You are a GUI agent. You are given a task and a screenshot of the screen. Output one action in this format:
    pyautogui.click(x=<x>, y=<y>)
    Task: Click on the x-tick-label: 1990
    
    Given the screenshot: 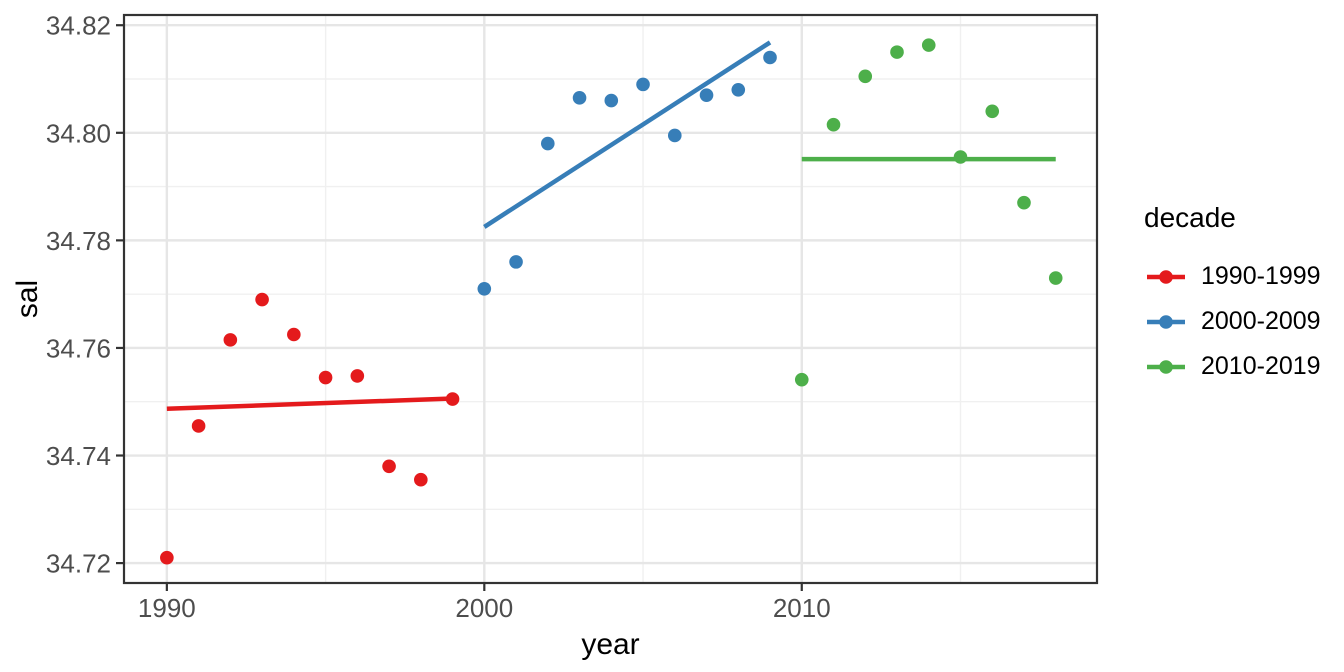 What is the action you would take?
    pyautogui.click(x=167, y=608)
    